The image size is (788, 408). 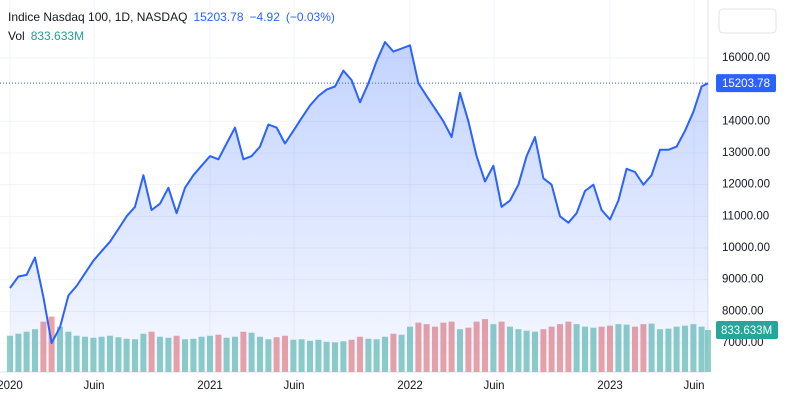 What do you see at coordinates (310, 17) in the screenshot?
I see `change-pct: (−0.03%)` at bounding box center [310, 17].